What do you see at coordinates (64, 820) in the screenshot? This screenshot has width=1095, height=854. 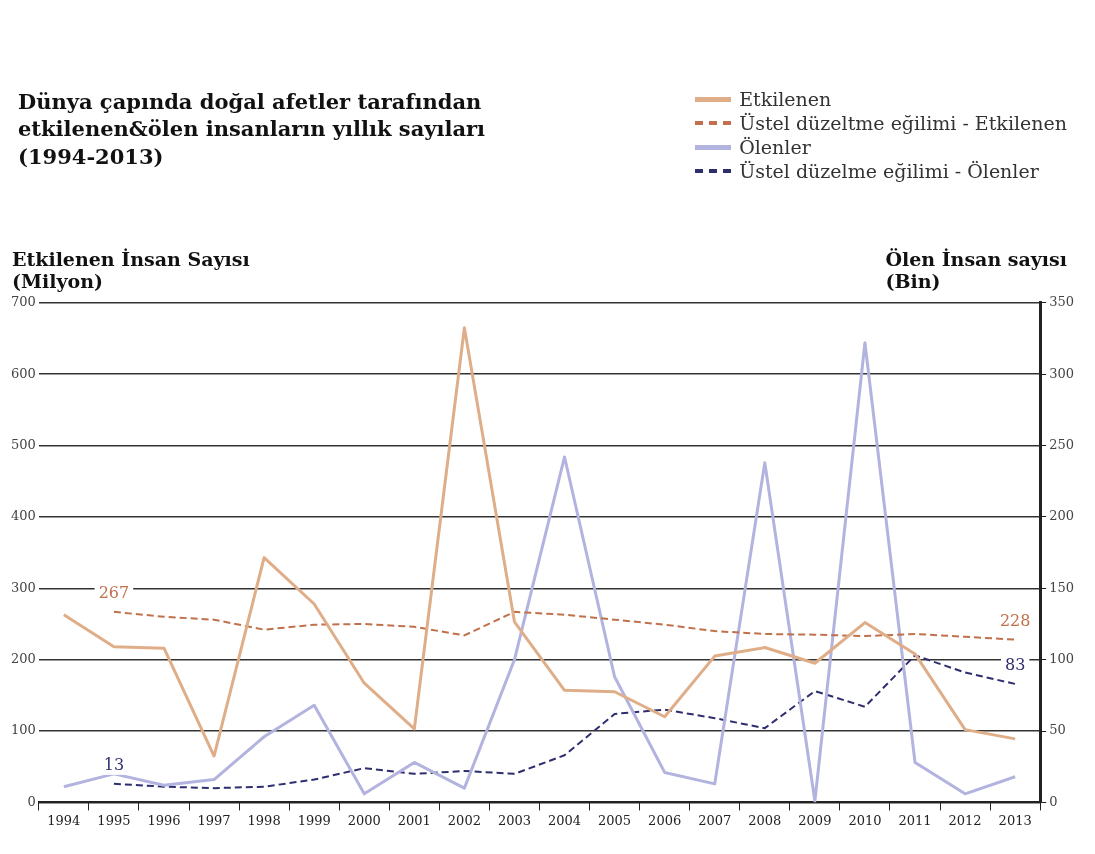 I see `x-tick-label: 1994` at bounding box center [64, 820].